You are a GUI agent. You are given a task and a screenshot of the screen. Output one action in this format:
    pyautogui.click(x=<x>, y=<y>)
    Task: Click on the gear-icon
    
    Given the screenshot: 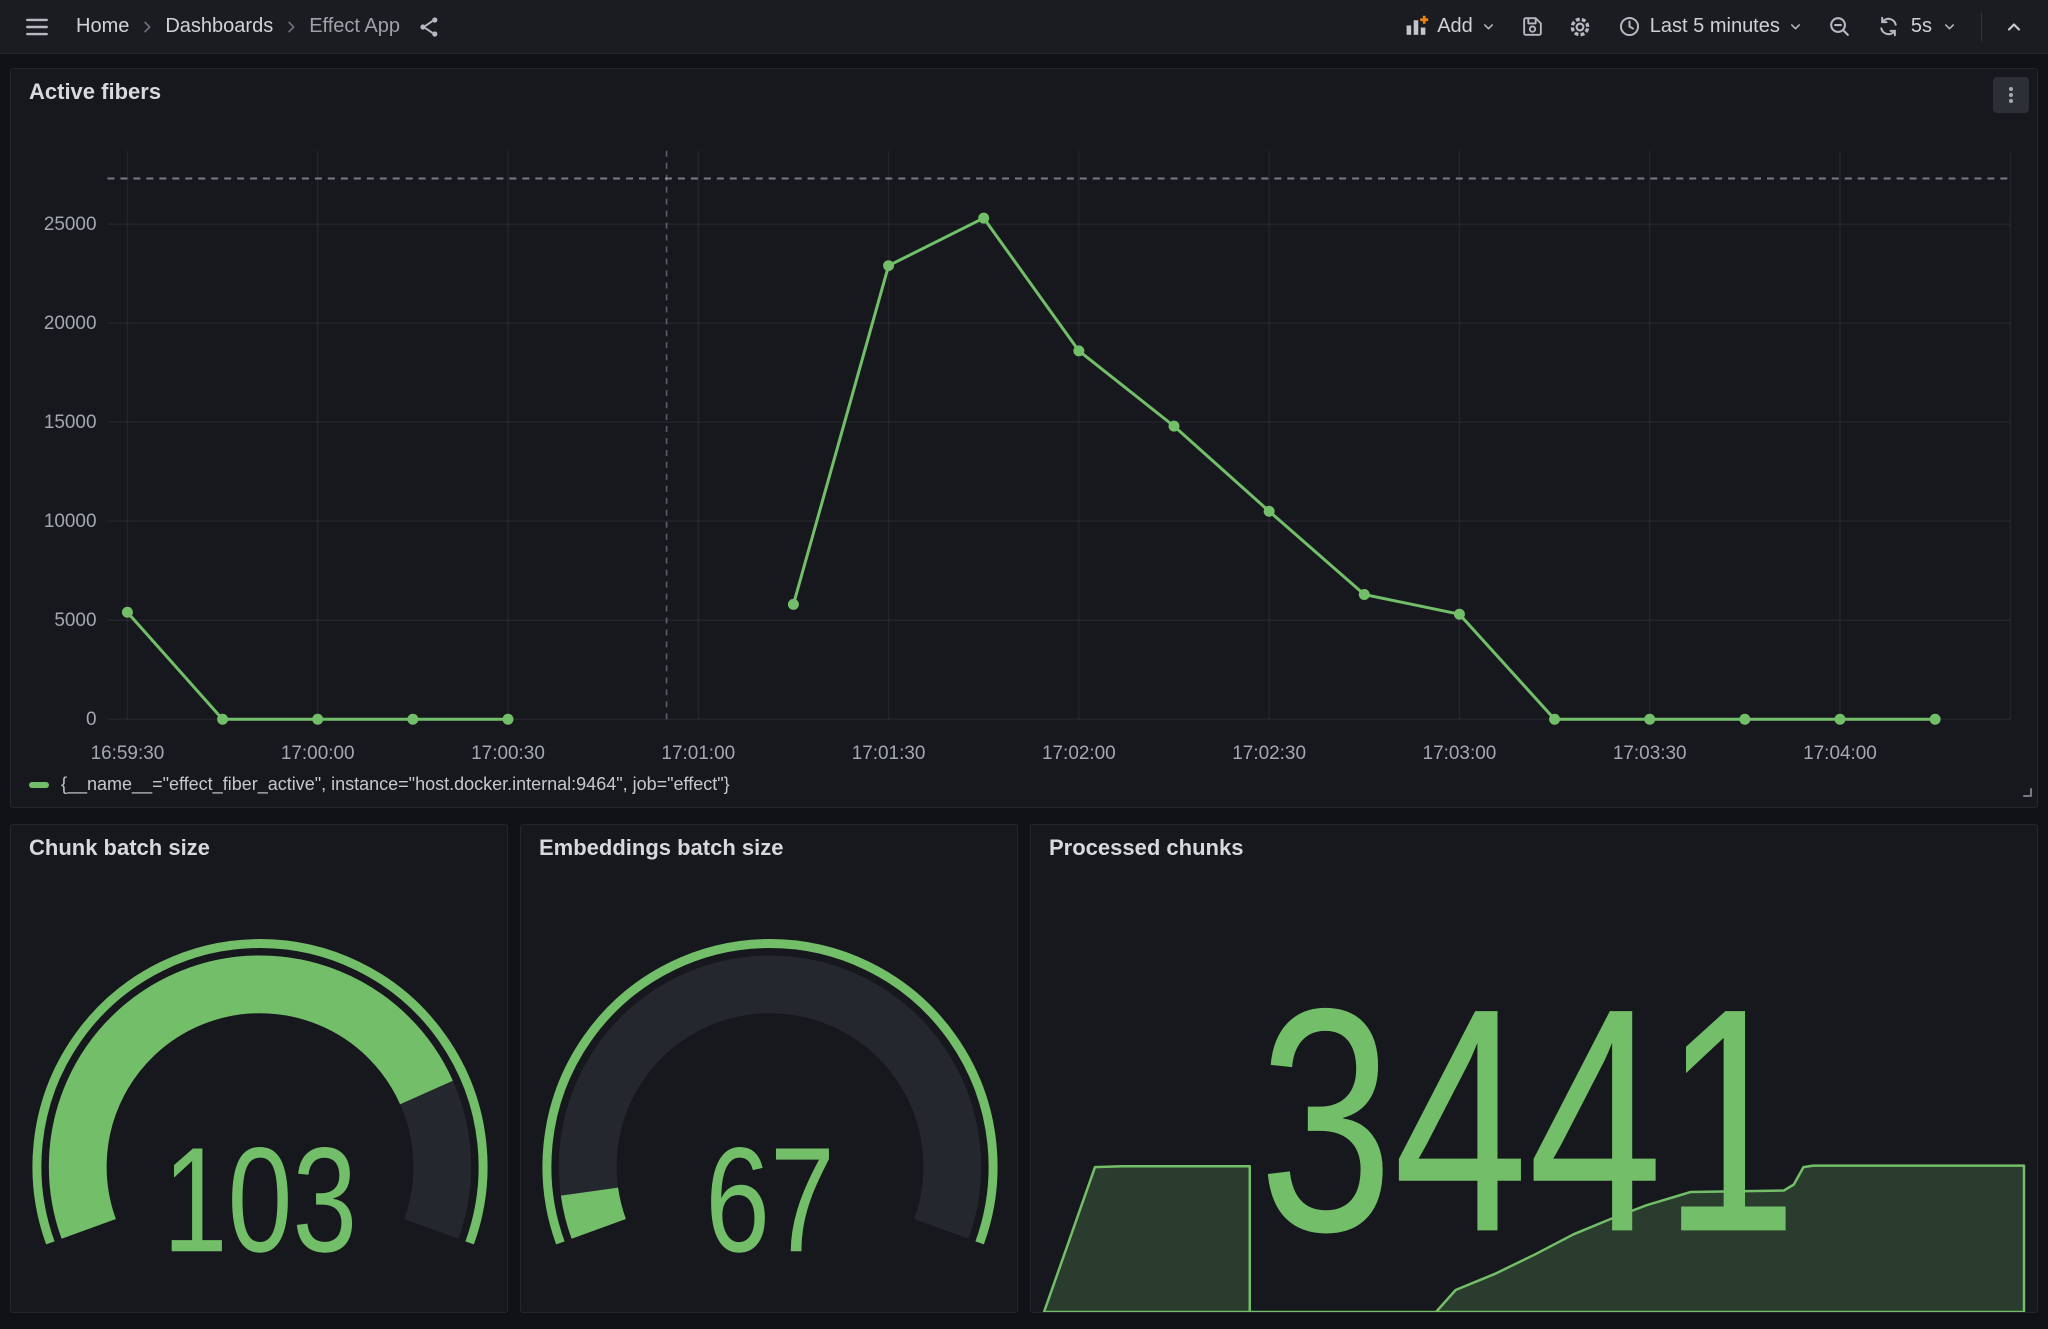 What is the action you would take?
    pyautogui.click(x=1580, y=27)
    